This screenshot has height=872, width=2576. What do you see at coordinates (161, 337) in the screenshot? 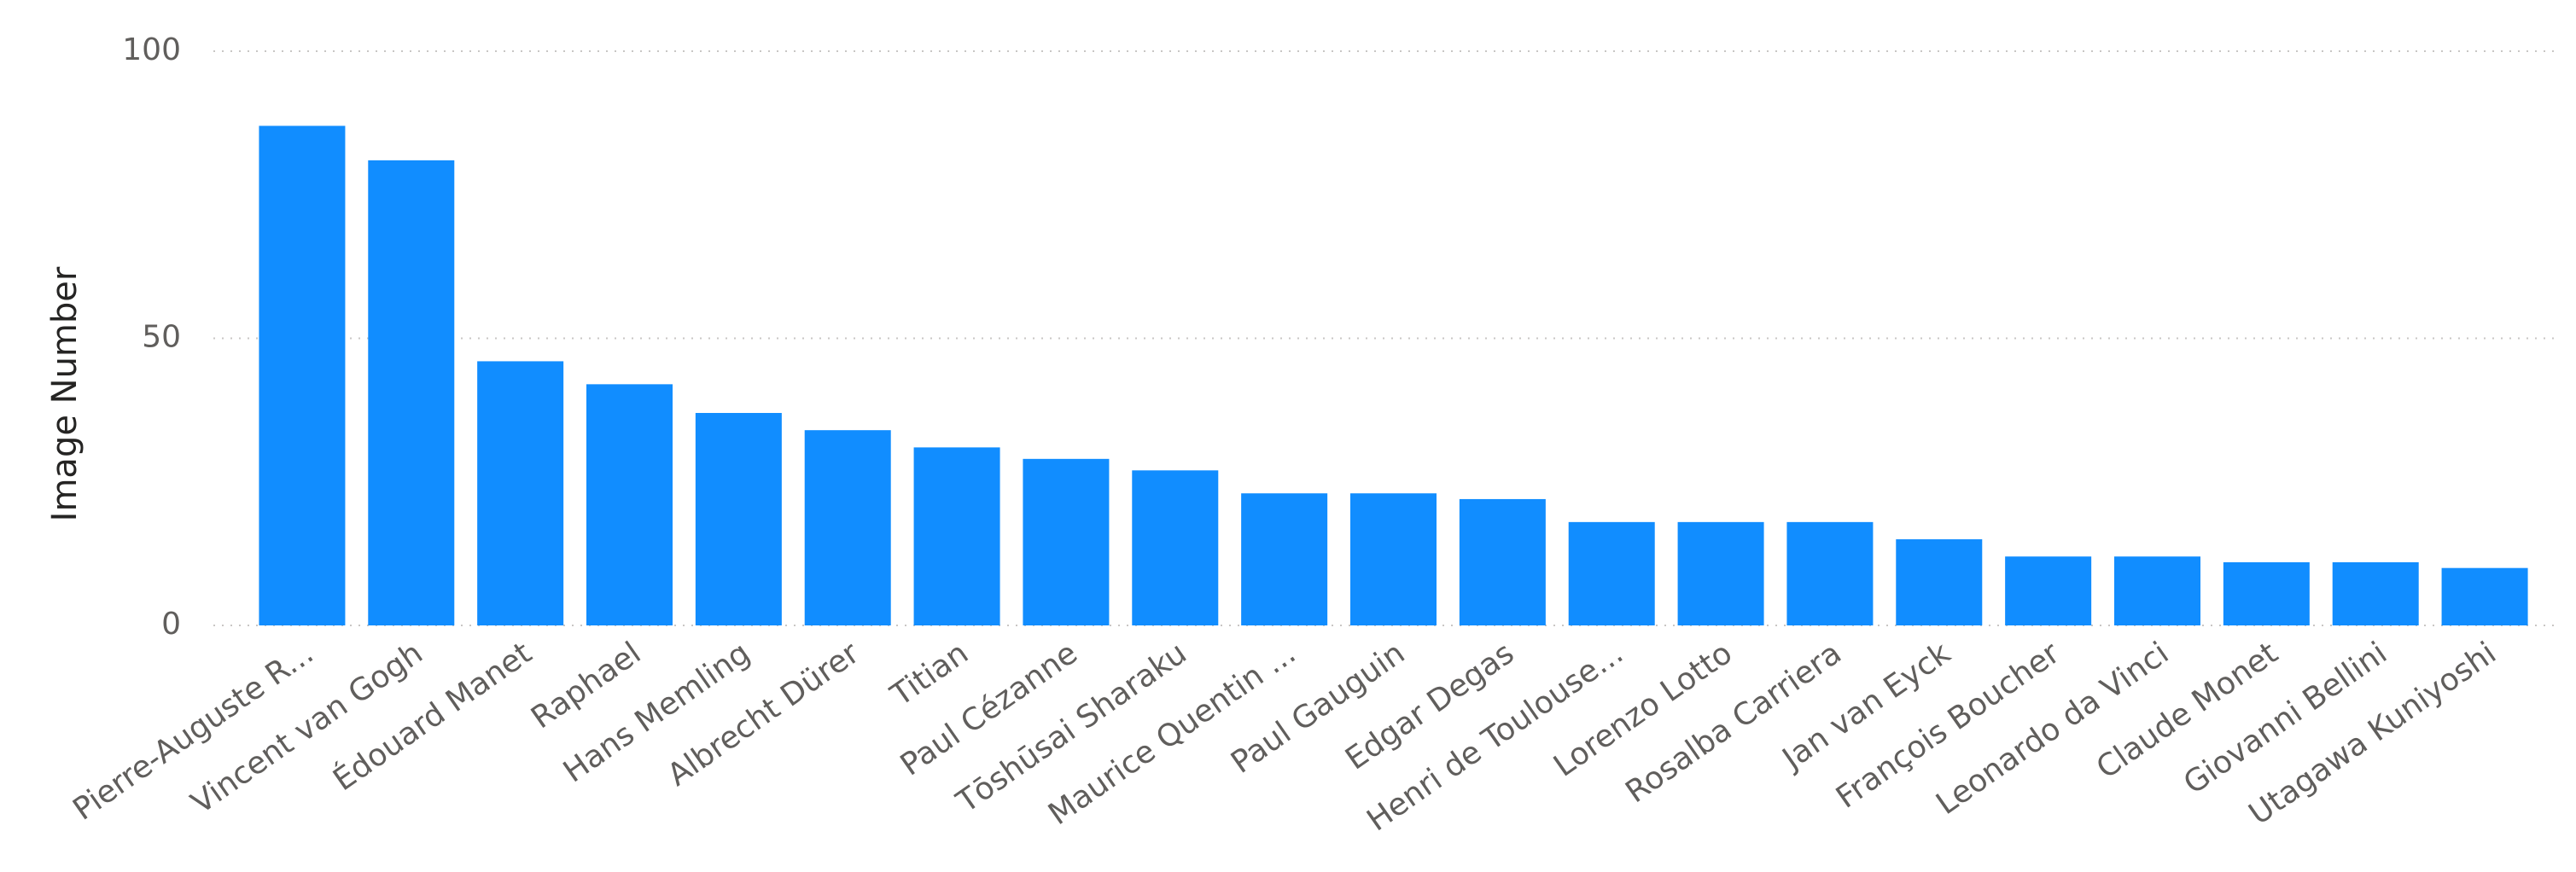
I see `y-tick-label: 50` at bounding box center [161, 337].